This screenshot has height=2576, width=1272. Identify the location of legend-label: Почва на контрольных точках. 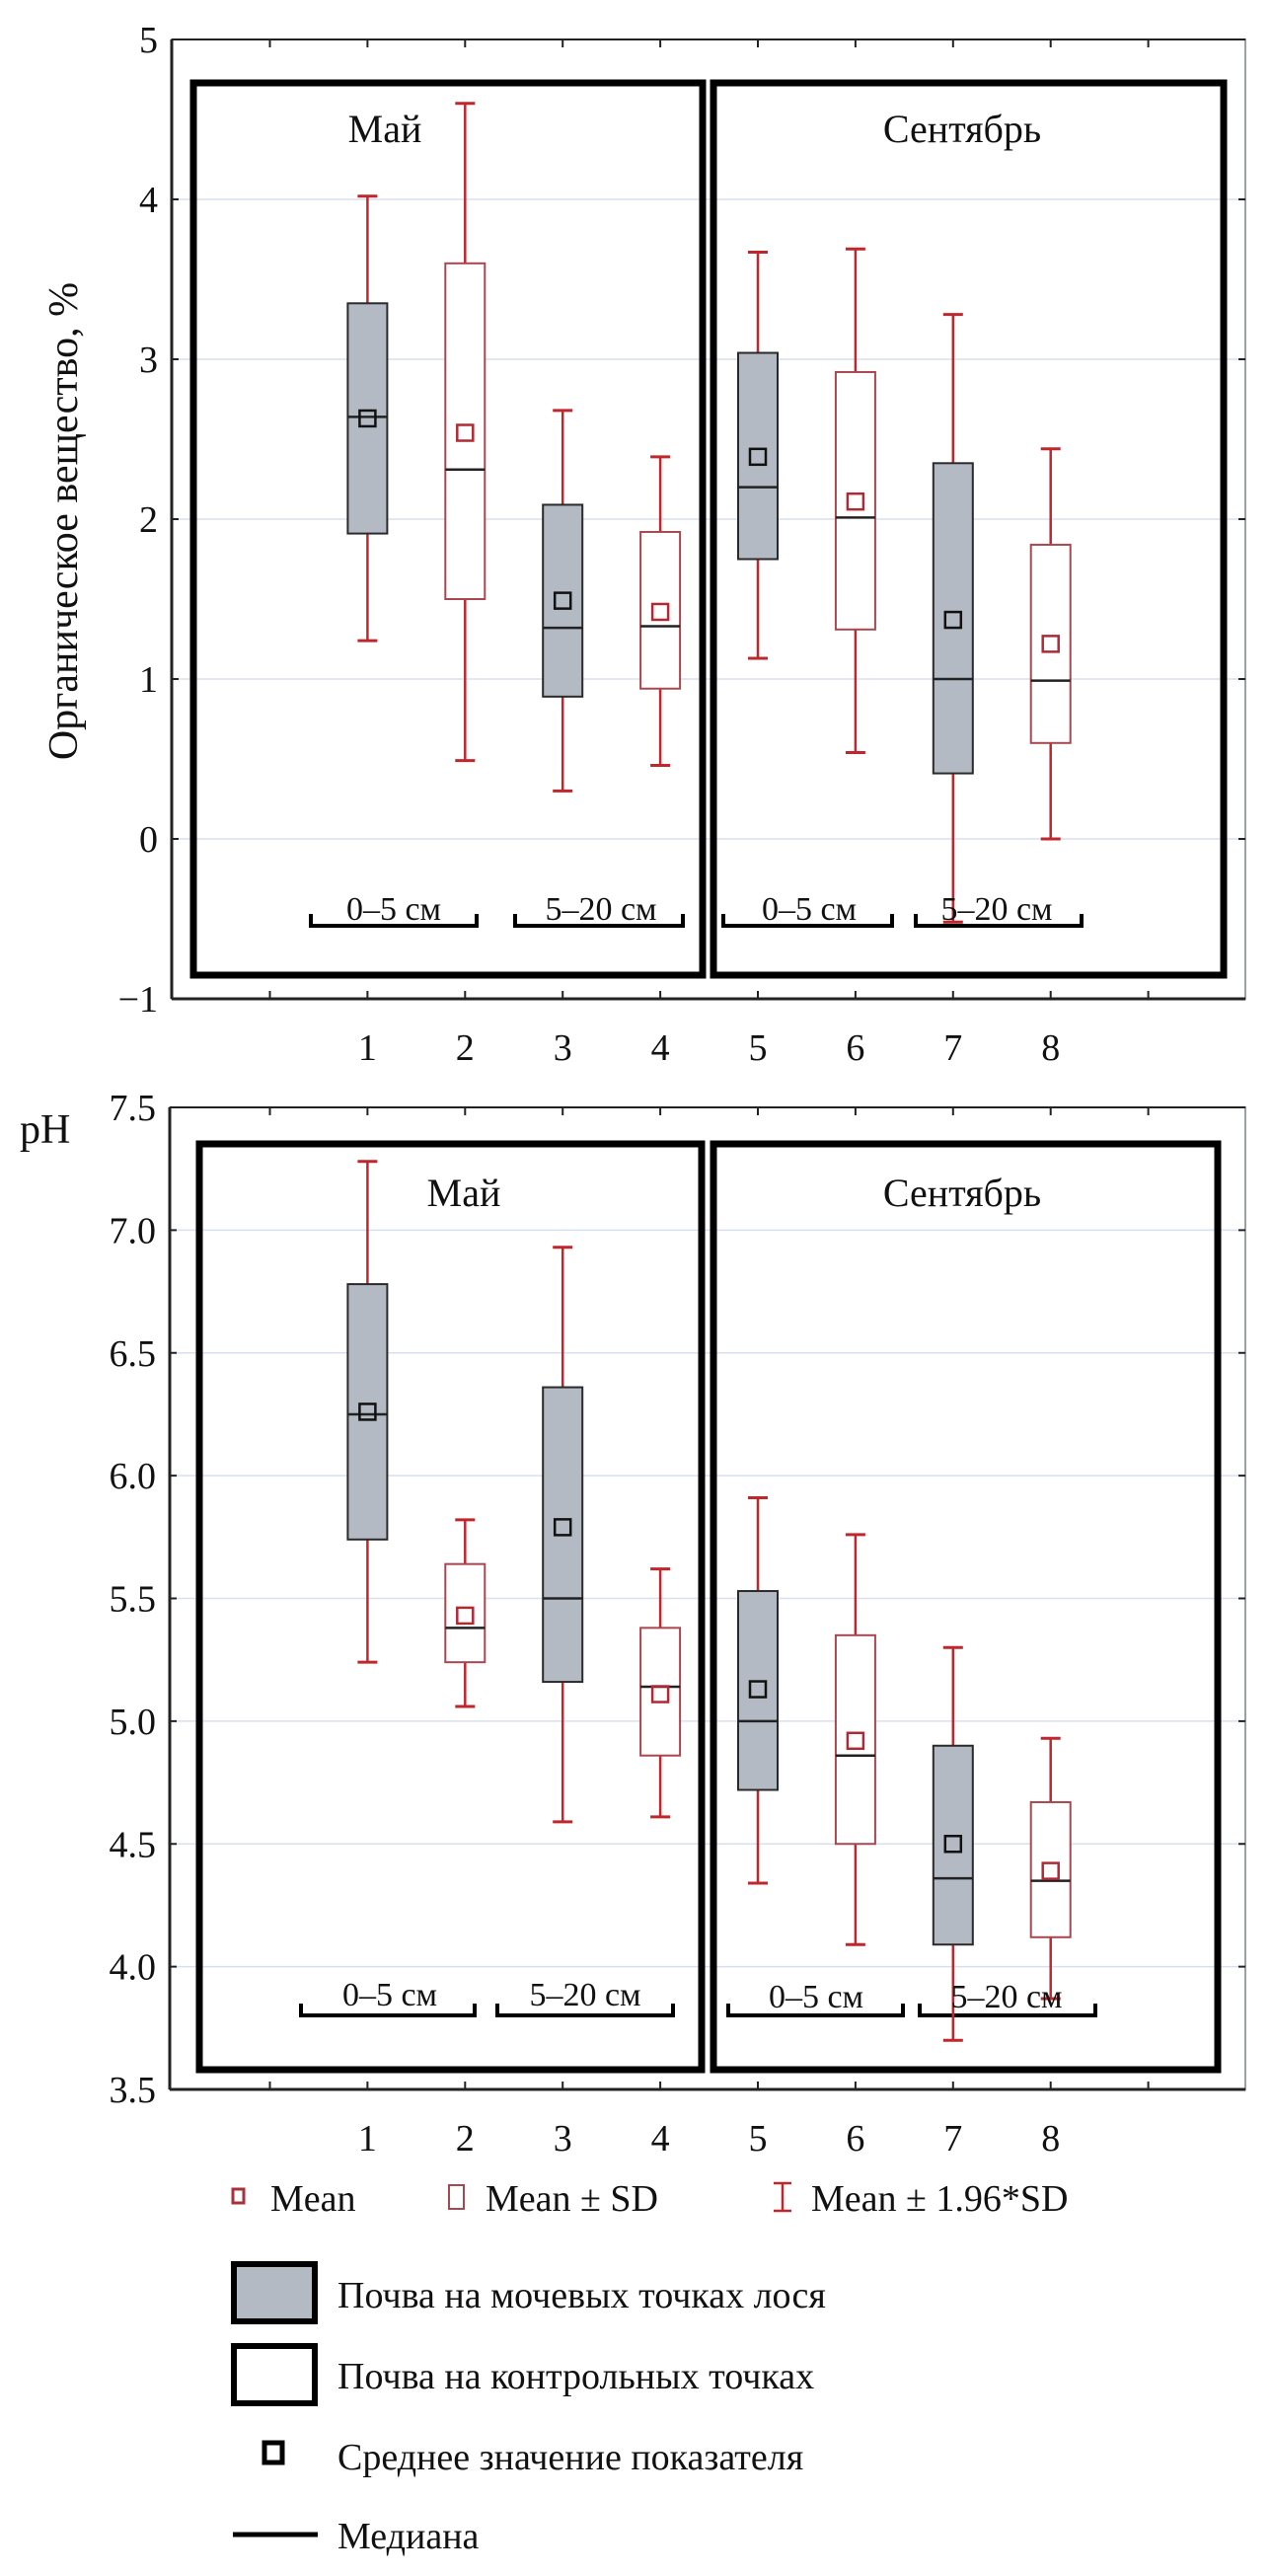
(575, 2376).